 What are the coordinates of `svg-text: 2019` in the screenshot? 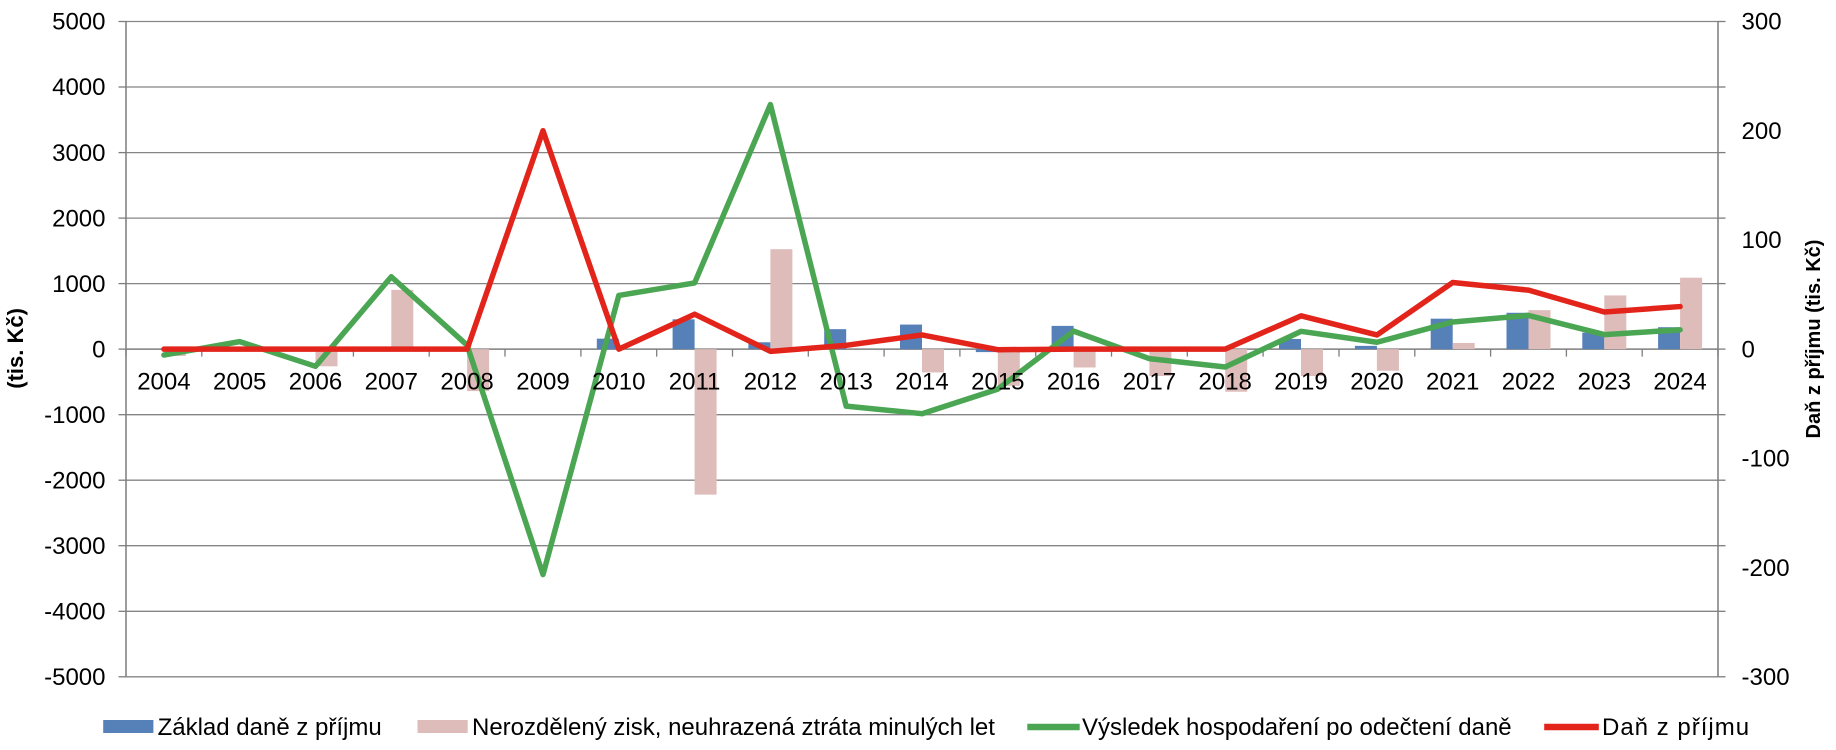 It's located at (1300, 382).